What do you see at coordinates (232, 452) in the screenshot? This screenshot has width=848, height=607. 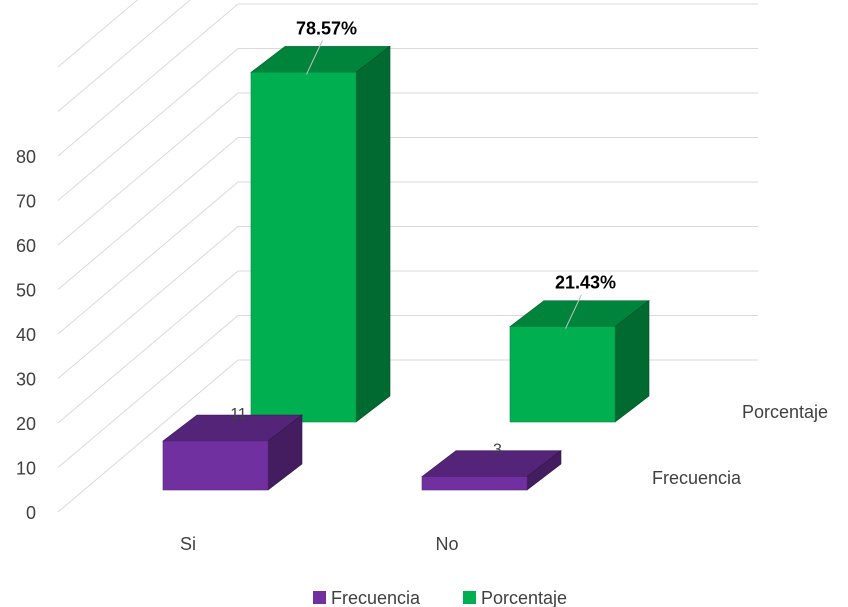 I see `bar-frecuencia-si` at bounding box center [232, 452].